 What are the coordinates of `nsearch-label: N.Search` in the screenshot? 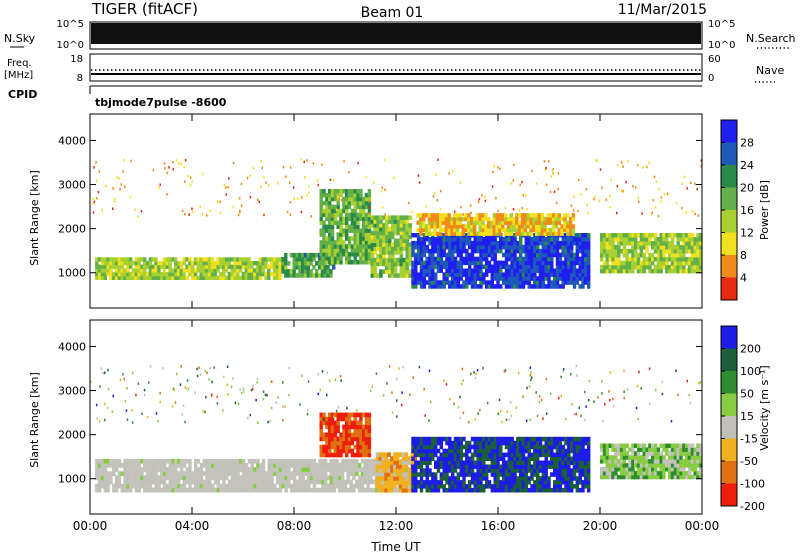 It's located at (771, 38).